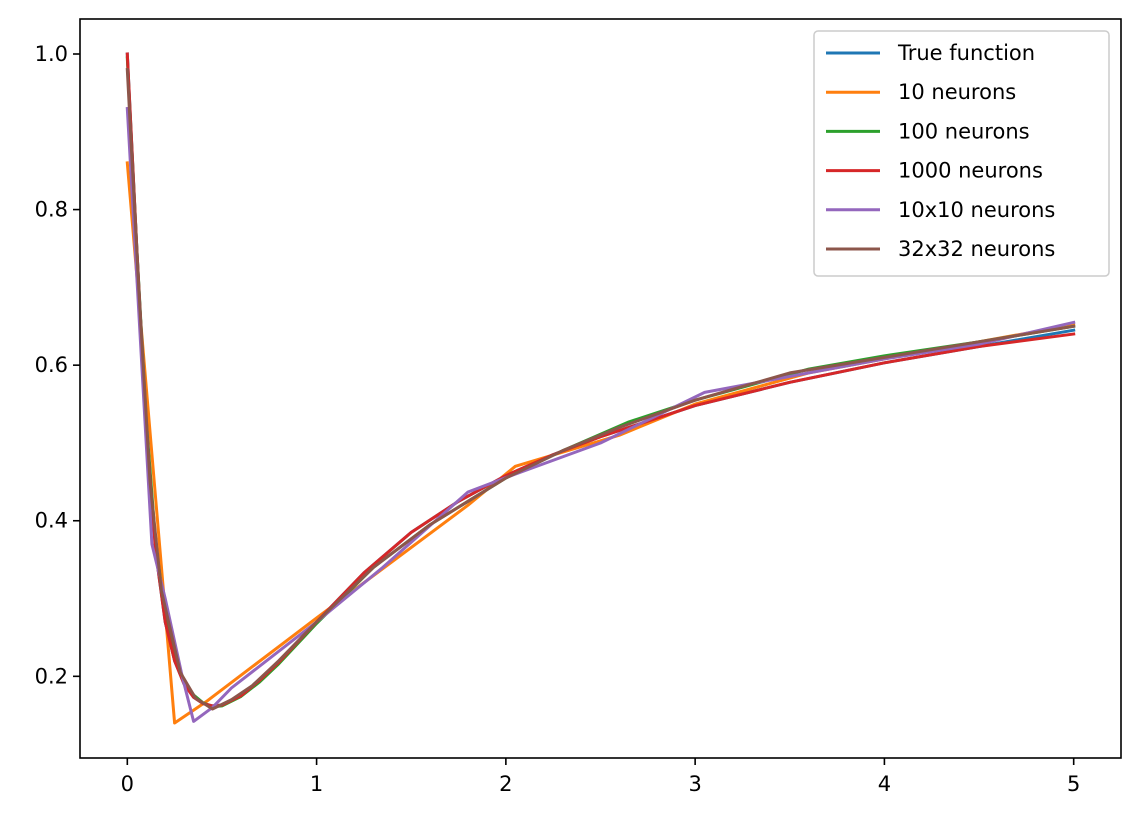 The width and height of the screenshot is (1141, 822). Describe the element at coordinates (505, 784) in the screenshot. I see `x-tick-label: 2` at that location.